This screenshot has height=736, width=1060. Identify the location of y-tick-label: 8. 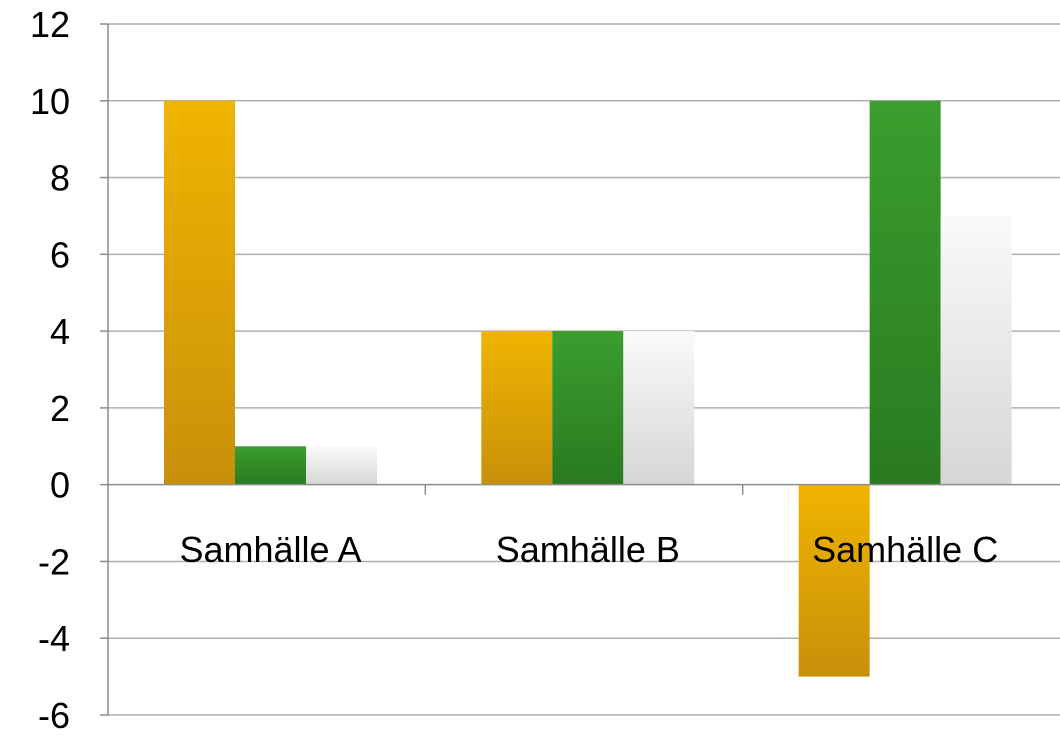
(60, 178).